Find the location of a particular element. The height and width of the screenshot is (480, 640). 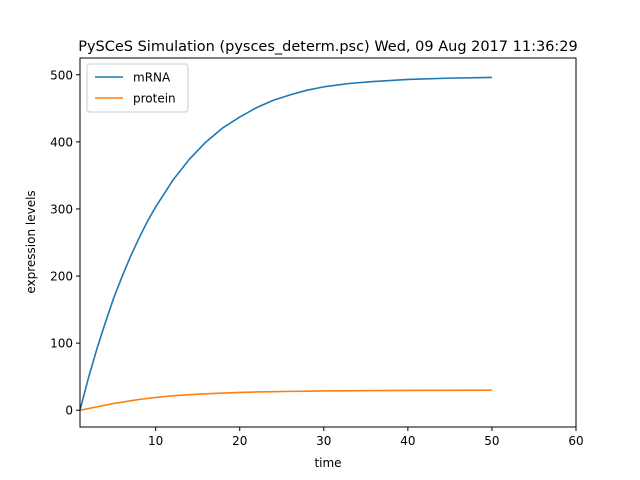

y-tick-label: 400 is located at coordinates (61, 142).